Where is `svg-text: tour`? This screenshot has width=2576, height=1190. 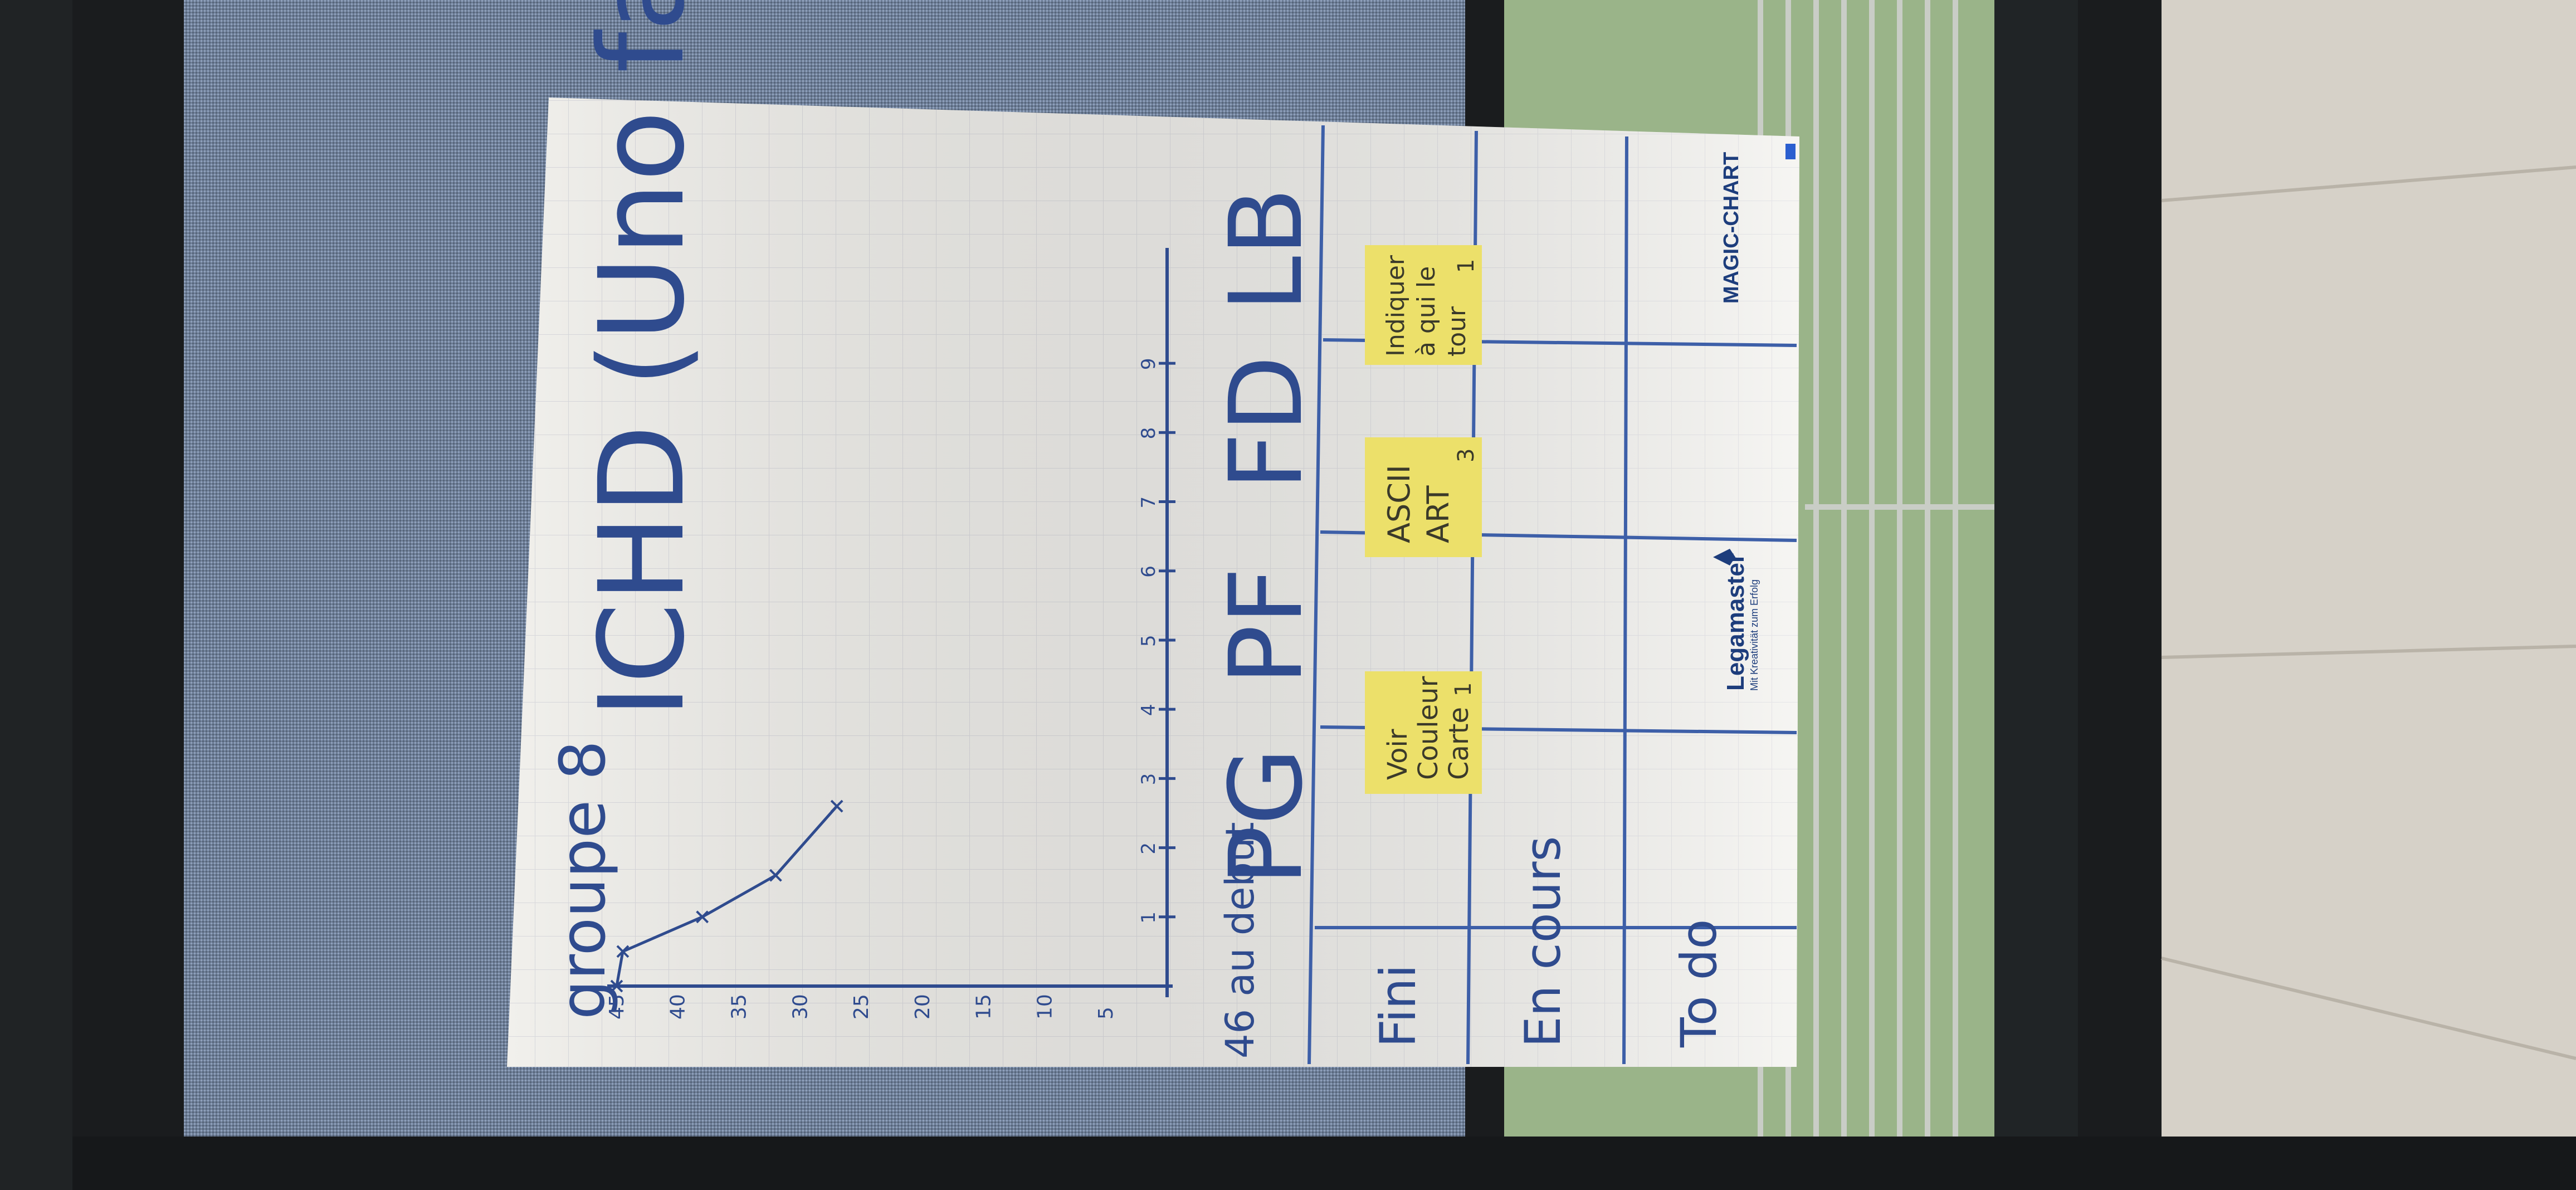
svg-text: tour is located at coordinates (1457, 331).